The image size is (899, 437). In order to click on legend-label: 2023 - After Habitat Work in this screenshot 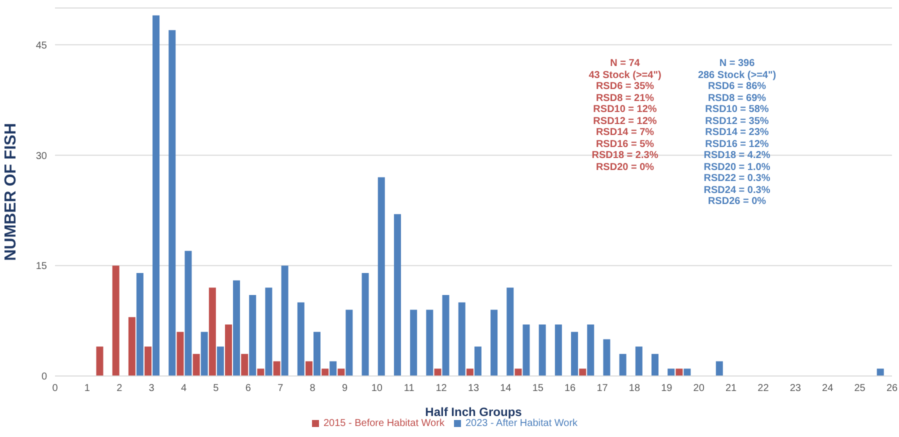, I will do `click(521, 423)`.